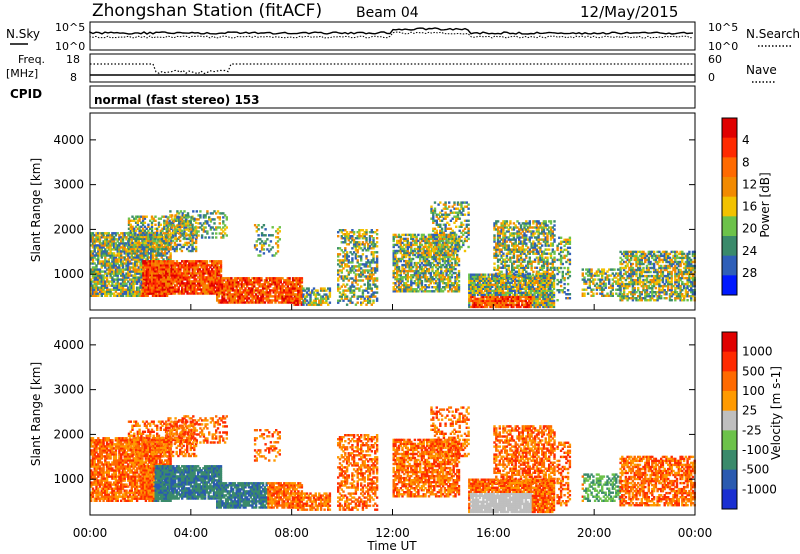 Image resolution: width=800 pixels, height=554 pixels. What do you see at coordinates (393, 255) in the screenshot?
I see `power-data` at bounding box center [393, 255].